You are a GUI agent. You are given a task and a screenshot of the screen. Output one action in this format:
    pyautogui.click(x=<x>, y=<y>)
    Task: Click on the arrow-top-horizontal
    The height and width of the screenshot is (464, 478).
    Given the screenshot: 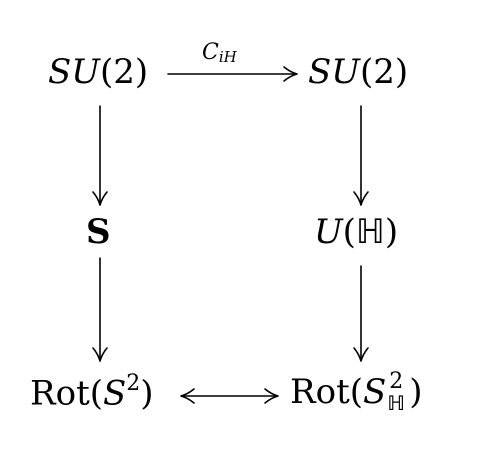 What is the action you would take?
    pyautogui.click(x=232, y=74)
    